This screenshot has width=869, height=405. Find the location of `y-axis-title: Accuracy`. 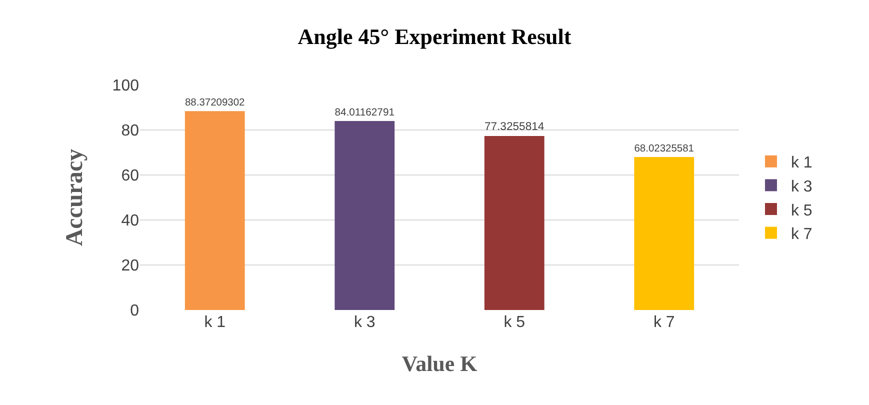

y-axis-title: Accuracy is located at coordinates (75, 197).